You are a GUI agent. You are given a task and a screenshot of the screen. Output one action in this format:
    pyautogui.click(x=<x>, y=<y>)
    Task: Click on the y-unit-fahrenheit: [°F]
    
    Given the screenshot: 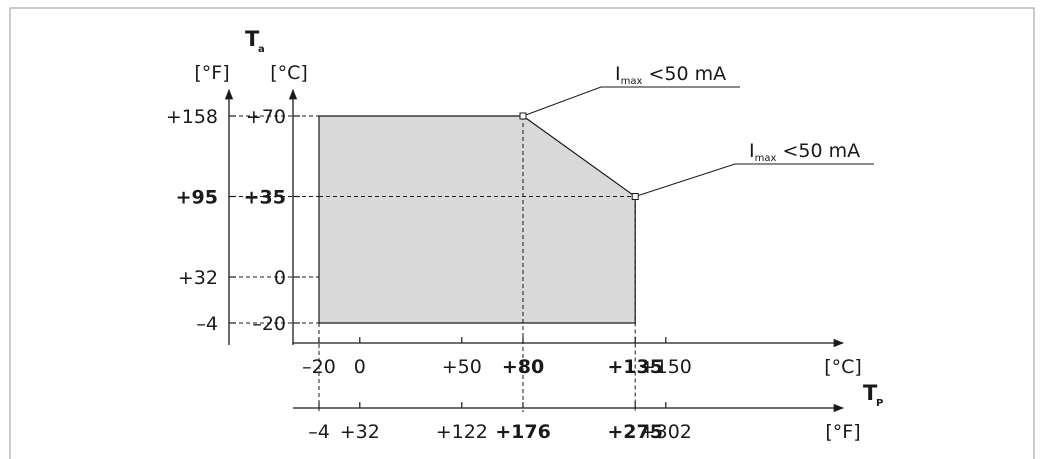 What is the action you would take?
    pyautogui.click(x=211, y=73)
    